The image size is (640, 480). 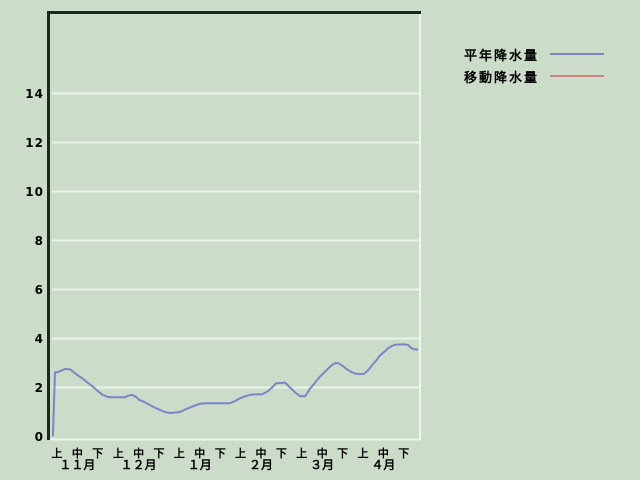 I want to click on x-axis-month-label-3: ２月, so click(x=260, y=465).